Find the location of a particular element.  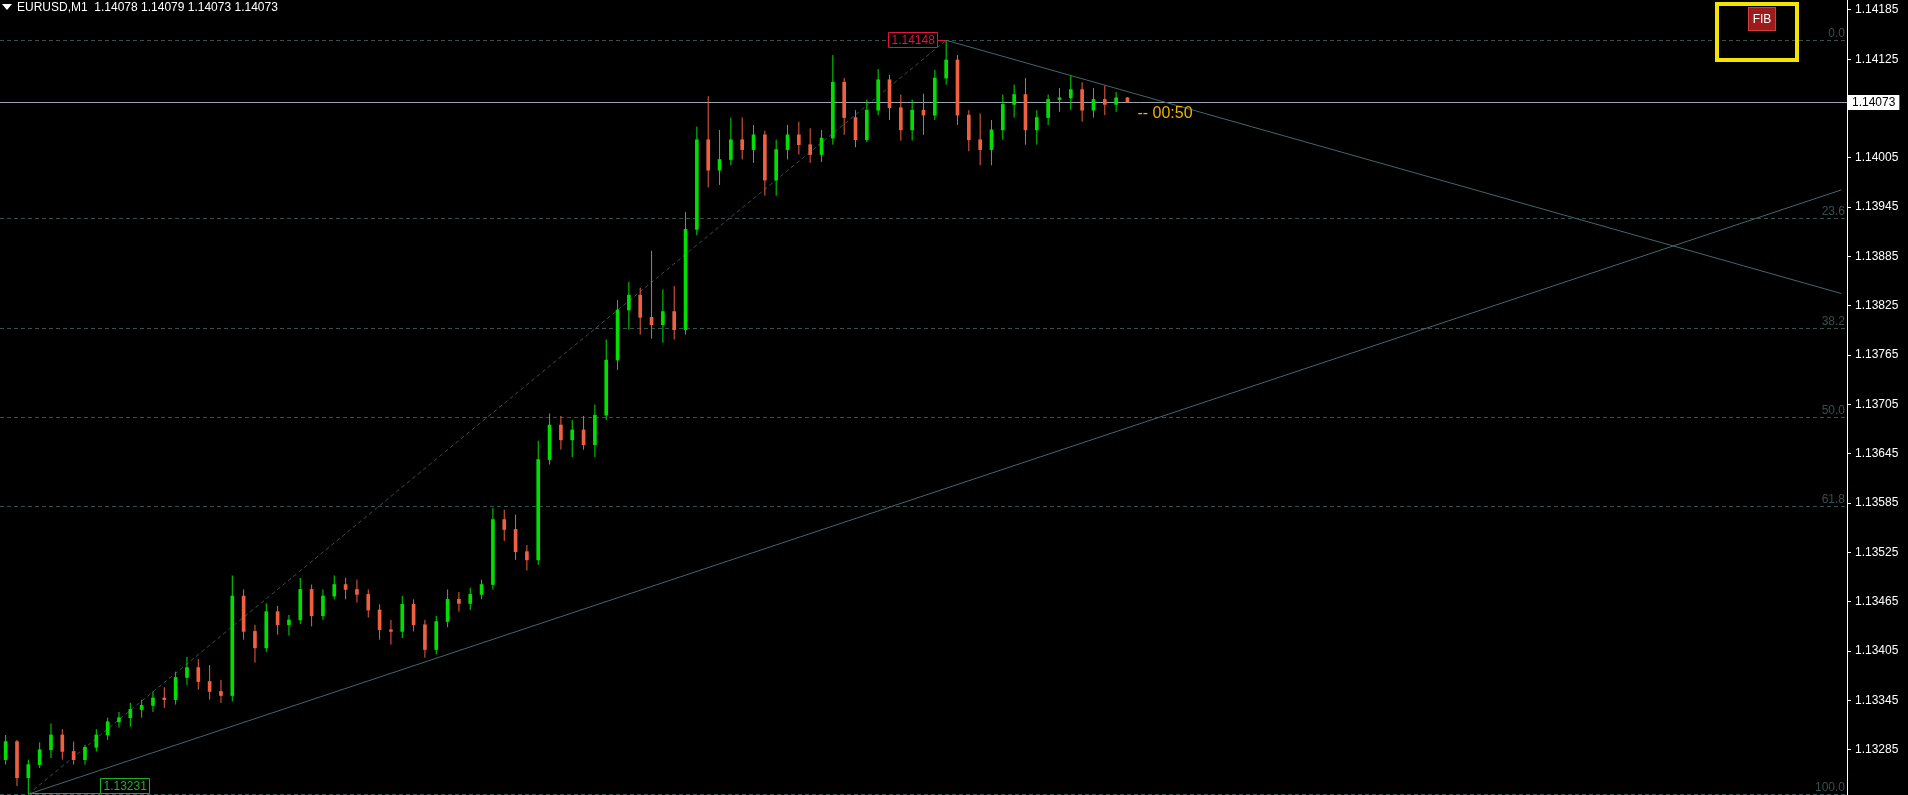

y-tick-label: 1.13645 is located at coordinates (1877, 453).